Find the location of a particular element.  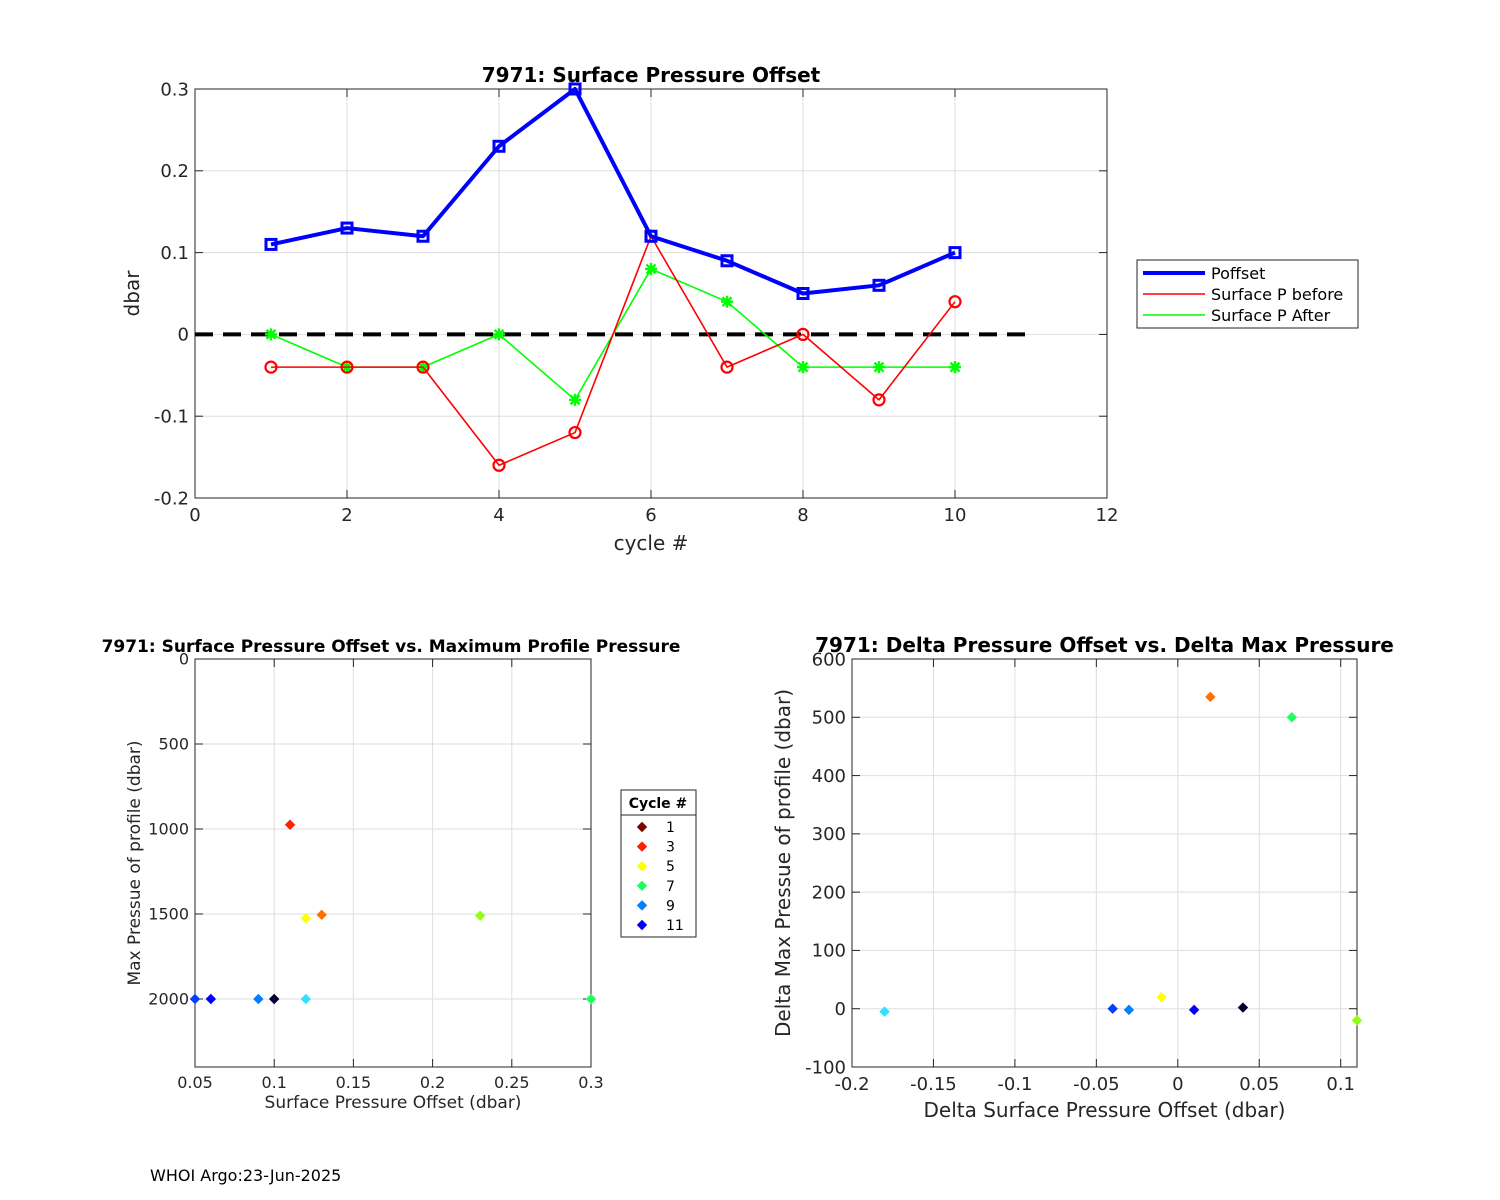

y-tick-label: 400 is located at coordinates (829, 776).